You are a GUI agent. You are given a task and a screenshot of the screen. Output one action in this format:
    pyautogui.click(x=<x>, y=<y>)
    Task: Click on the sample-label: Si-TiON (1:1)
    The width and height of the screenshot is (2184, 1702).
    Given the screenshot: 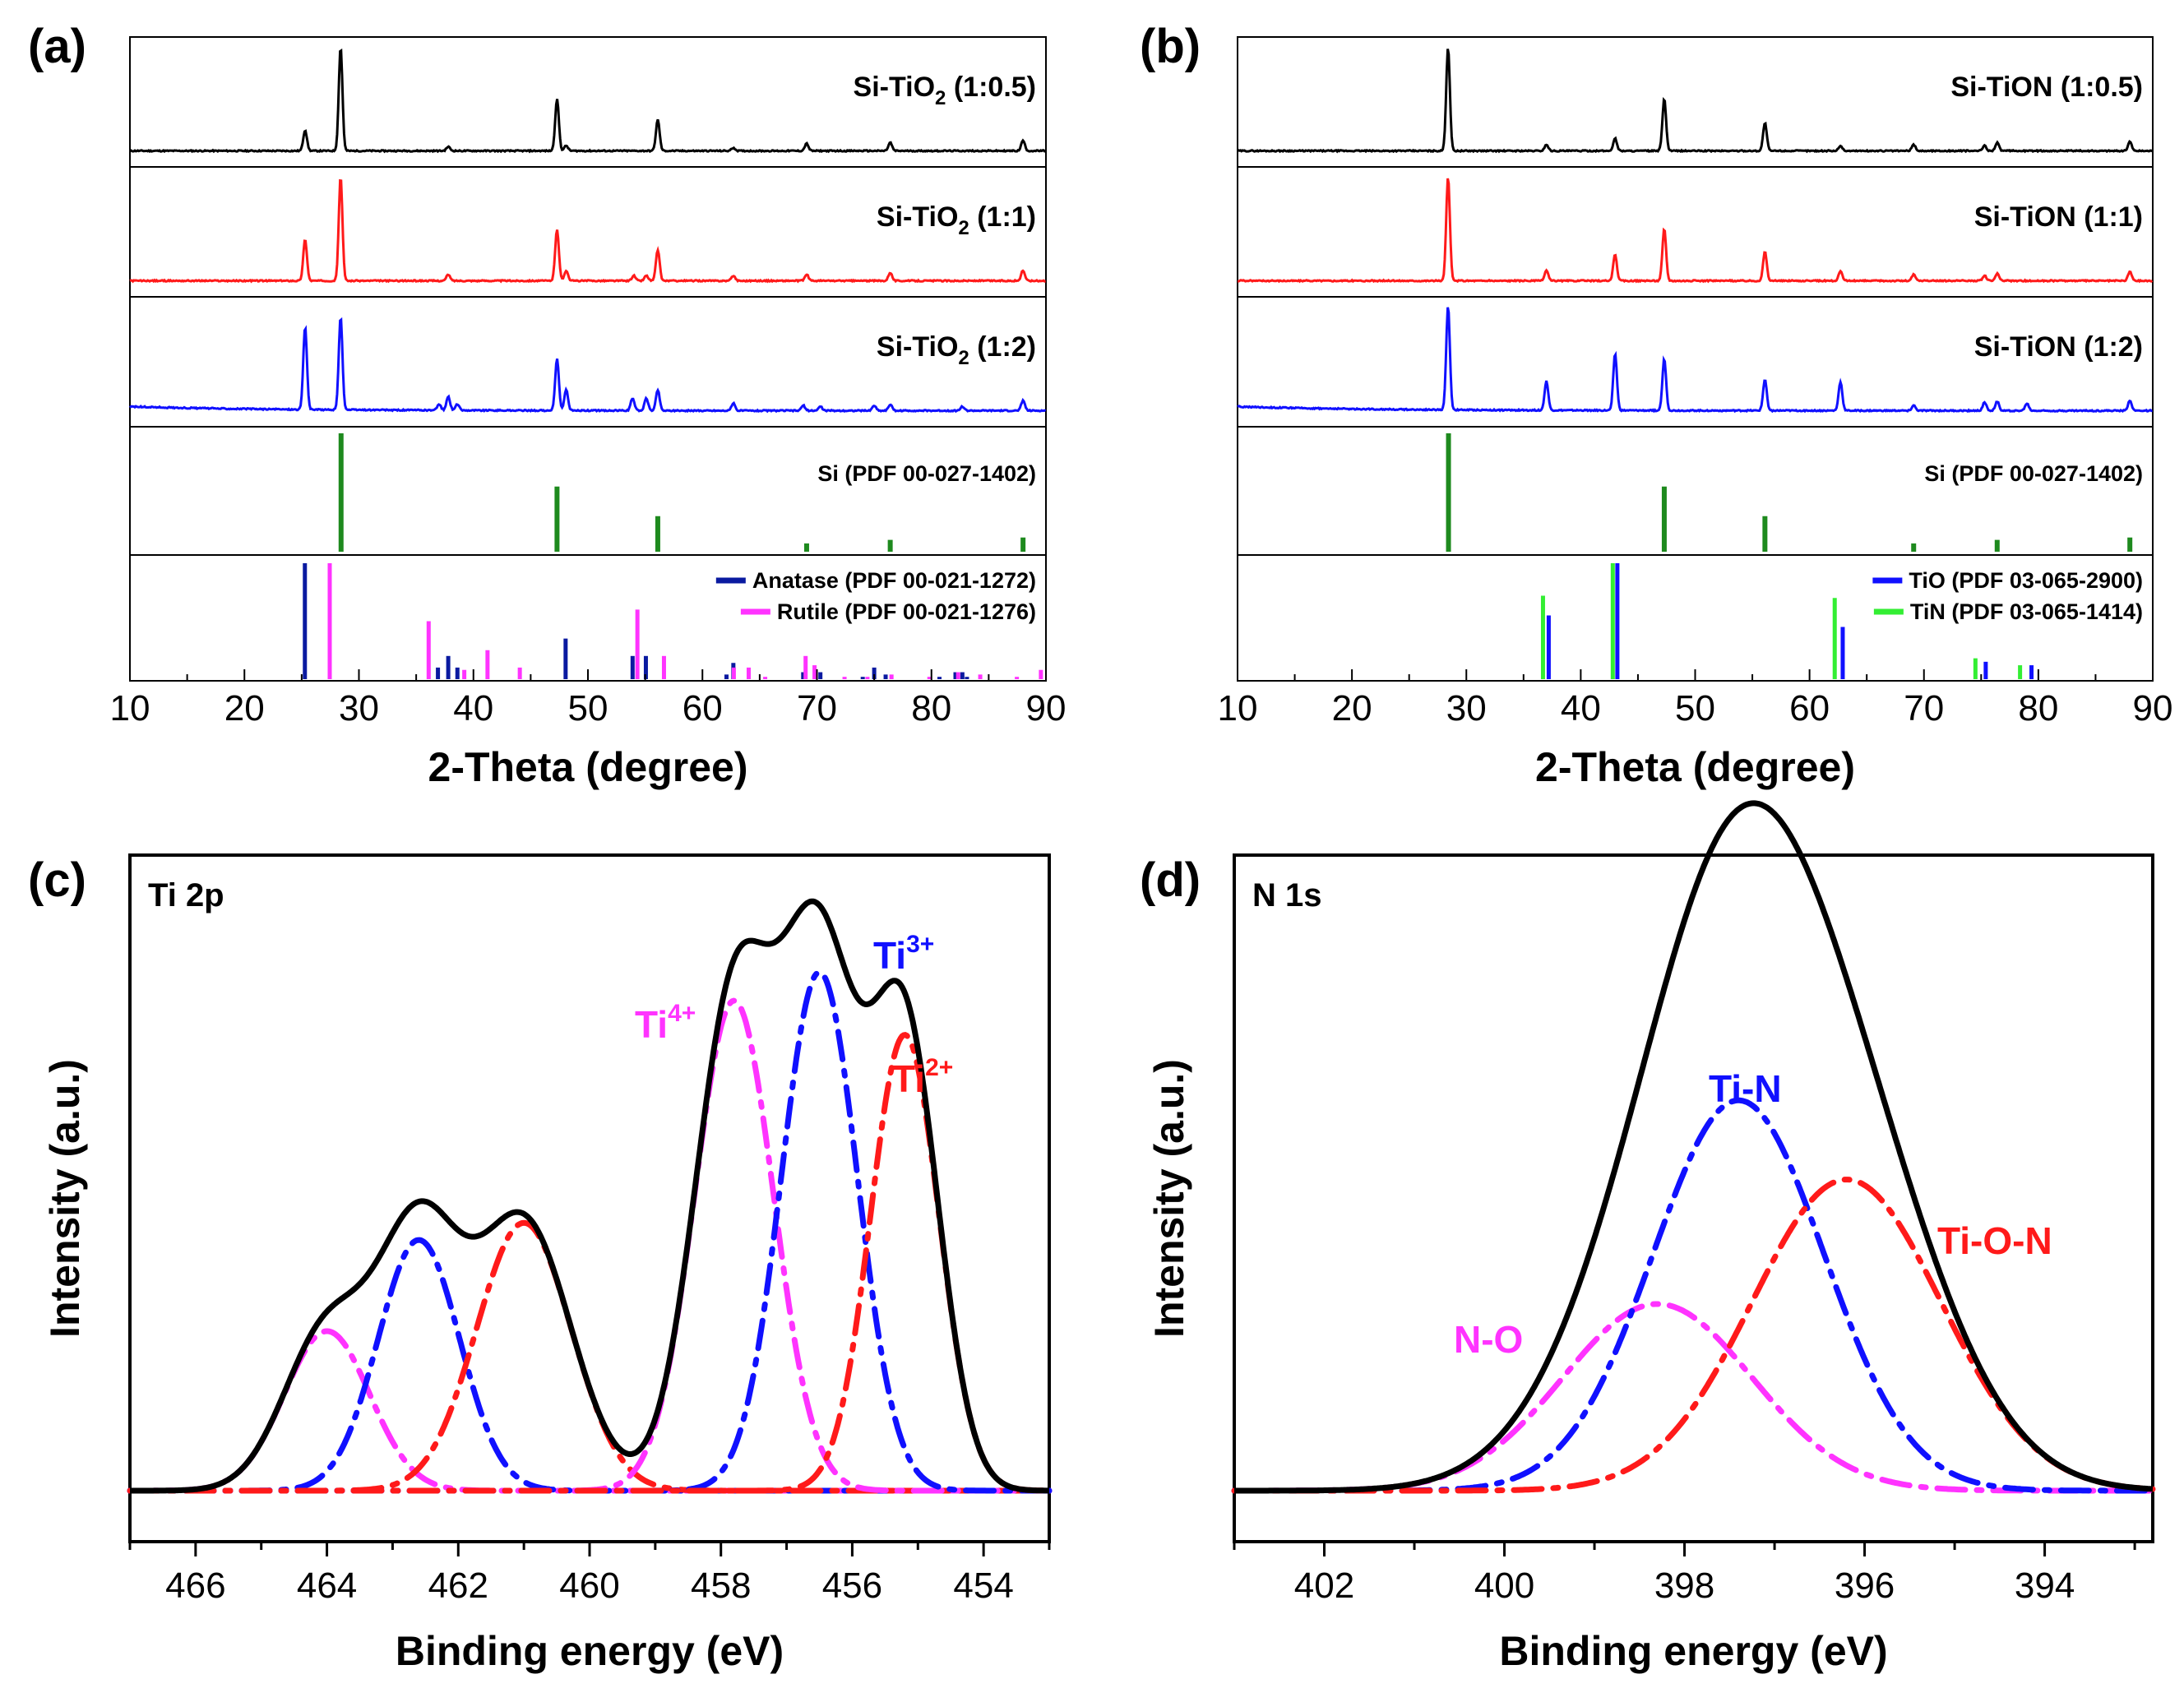 What is the action you would take?
    pyautogui.click(x=2058, y=217)
    